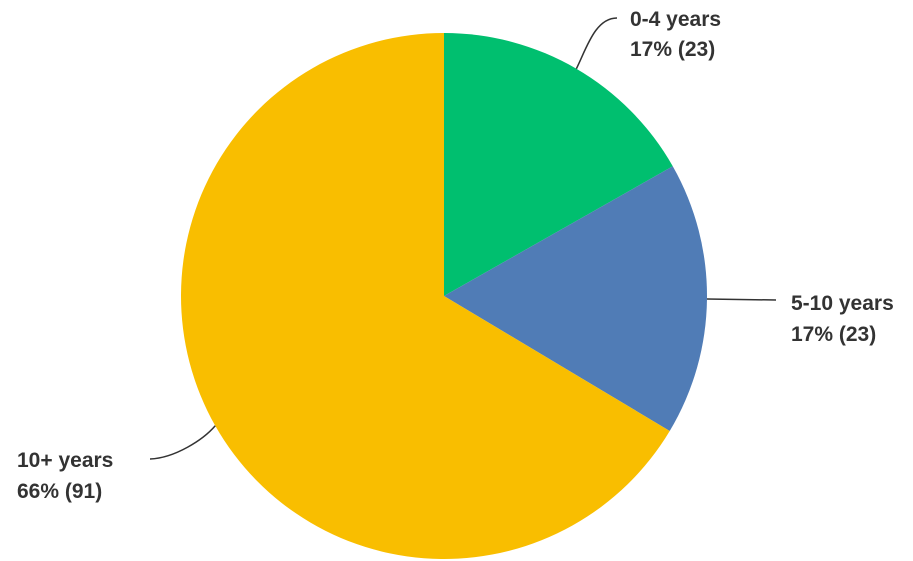 This screenshot has height=561, width=913. I want to click on slice-value-5-10-years: 17% (23), so click(833, 334).